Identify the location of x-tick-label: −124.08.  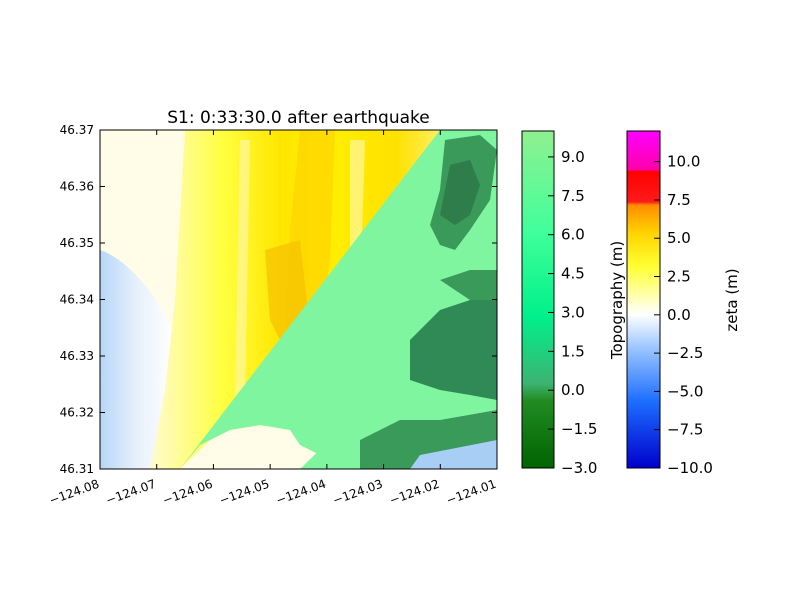
(74, 492).